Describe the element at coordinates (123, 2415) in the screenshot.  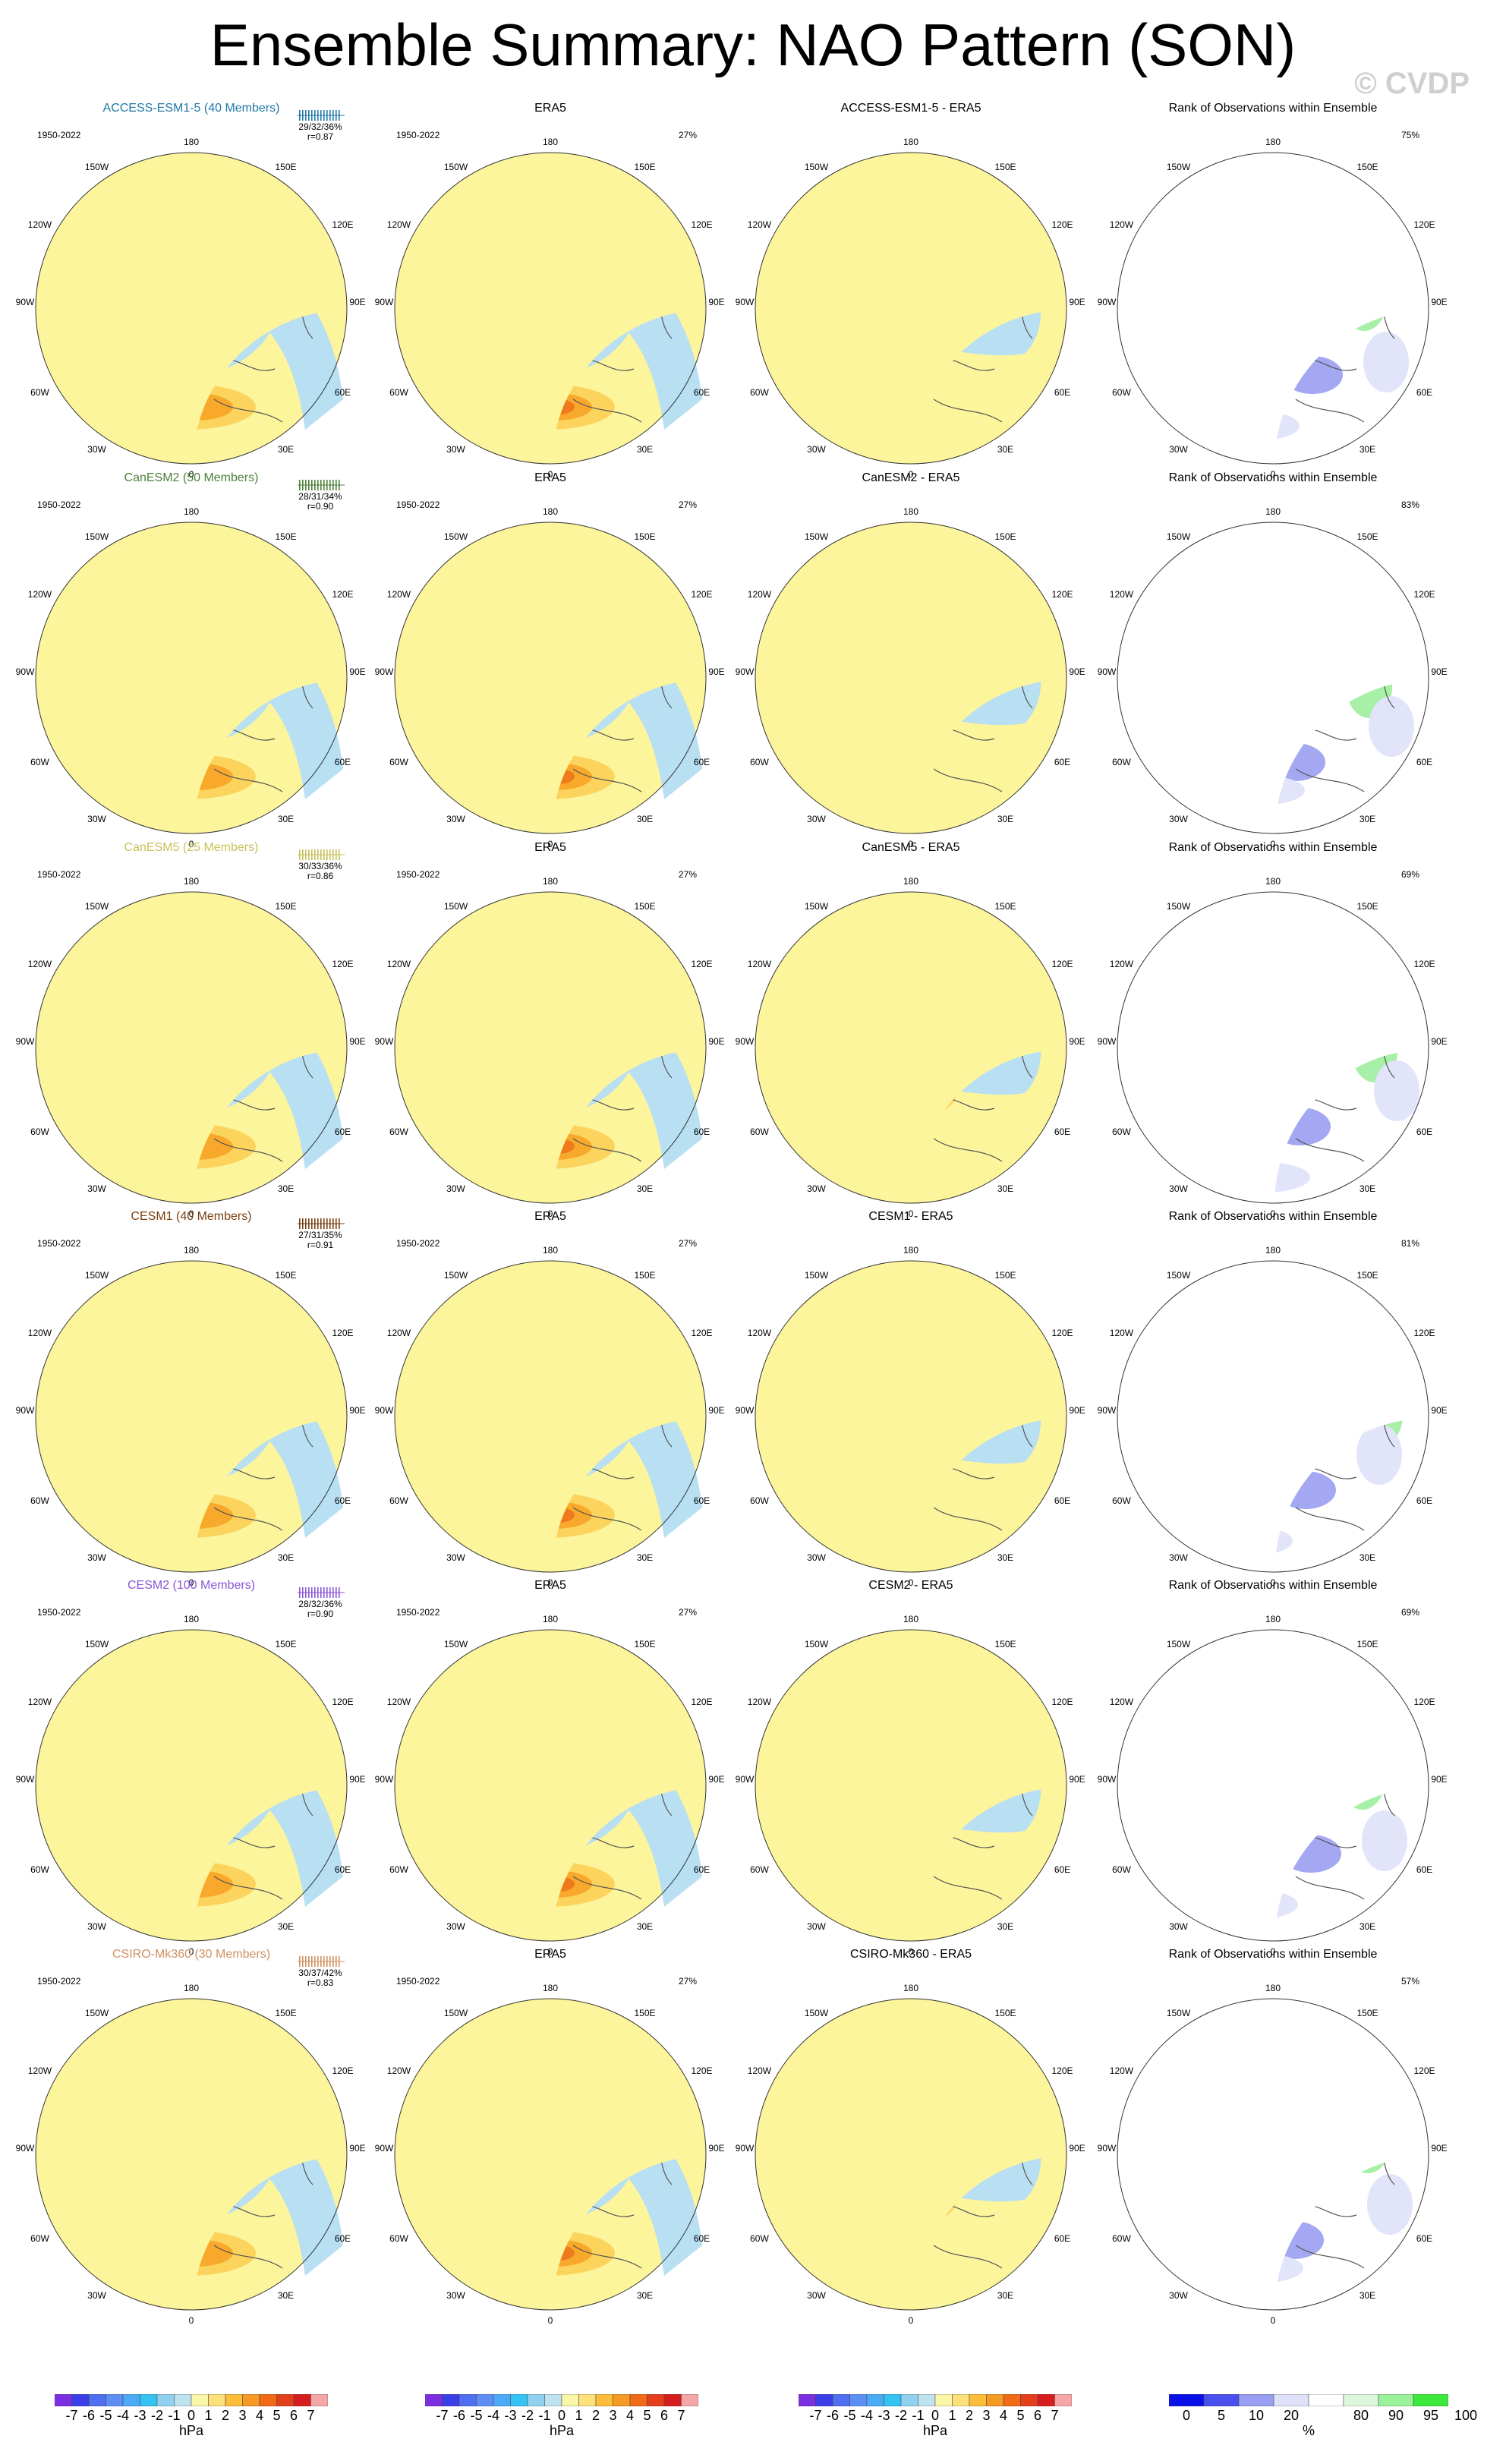
I see `colorbar-tick-label: -4` at that location.